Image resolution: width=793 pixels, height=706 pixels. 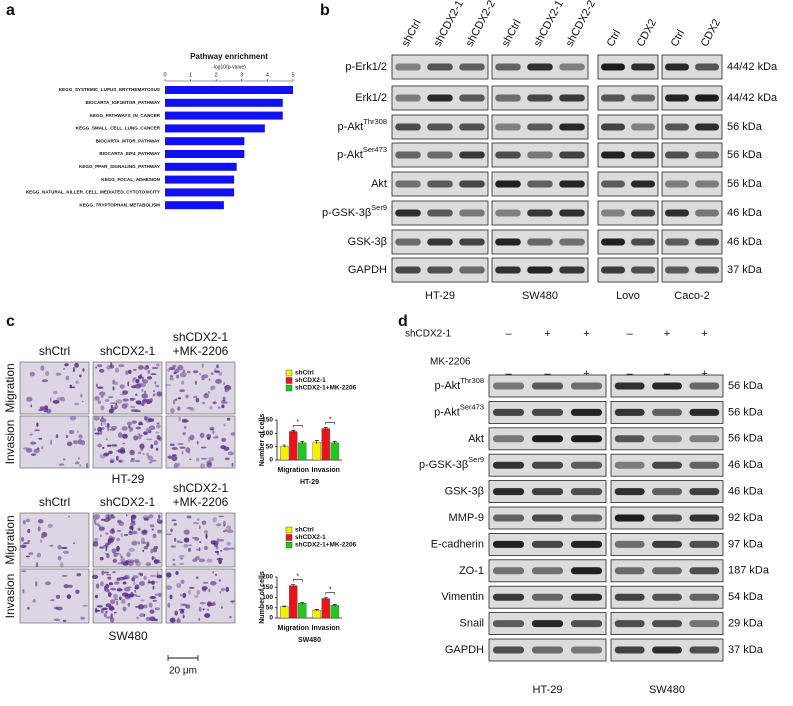 I want to click on blot-frame, so click(x=692, y=184).